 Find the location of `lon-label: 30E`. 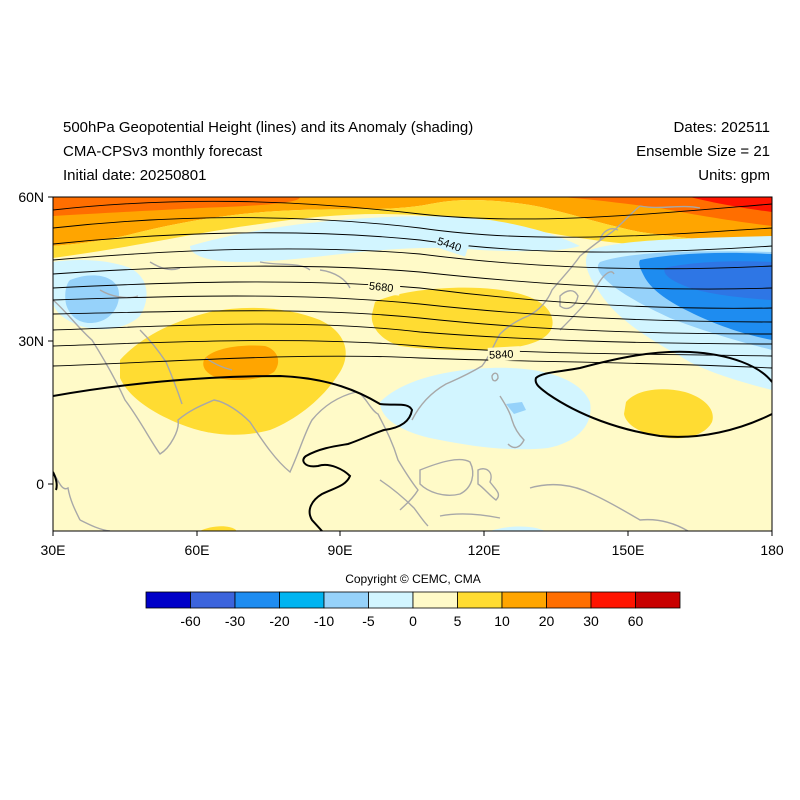

lon-label: 30E is located at coordinates (53, 550).